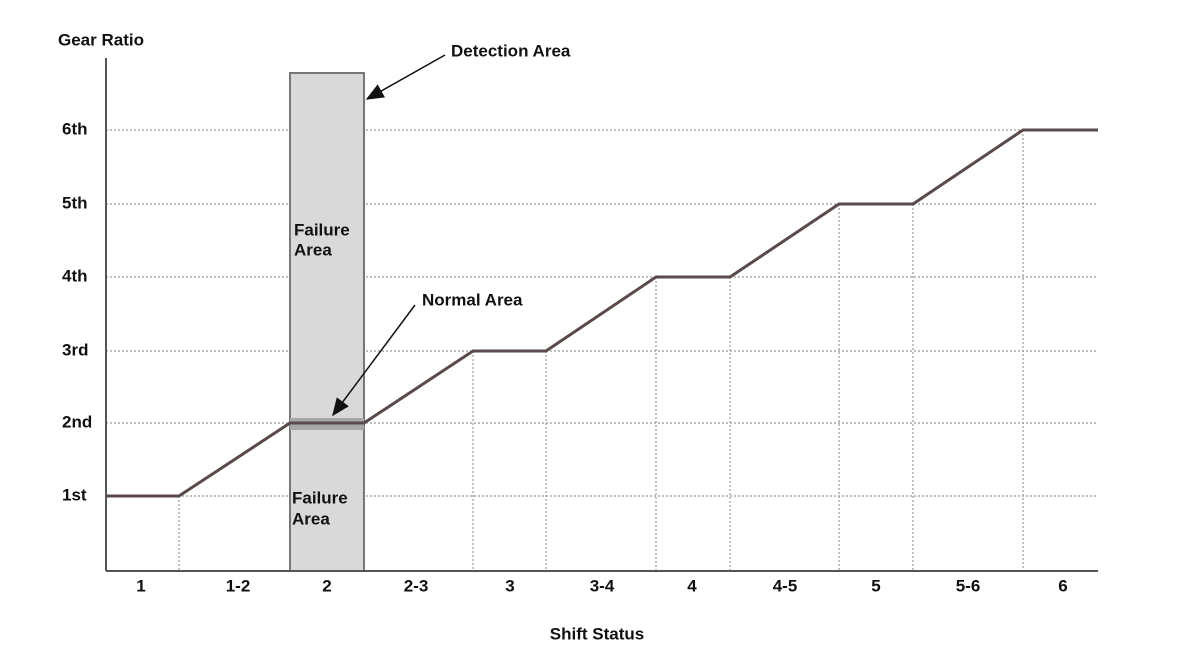 This screenshot has height=666, width=1199. Describe the element at coordinates (75, 275) in the screenshot. I see `y-tick-label: 4th` at that location.